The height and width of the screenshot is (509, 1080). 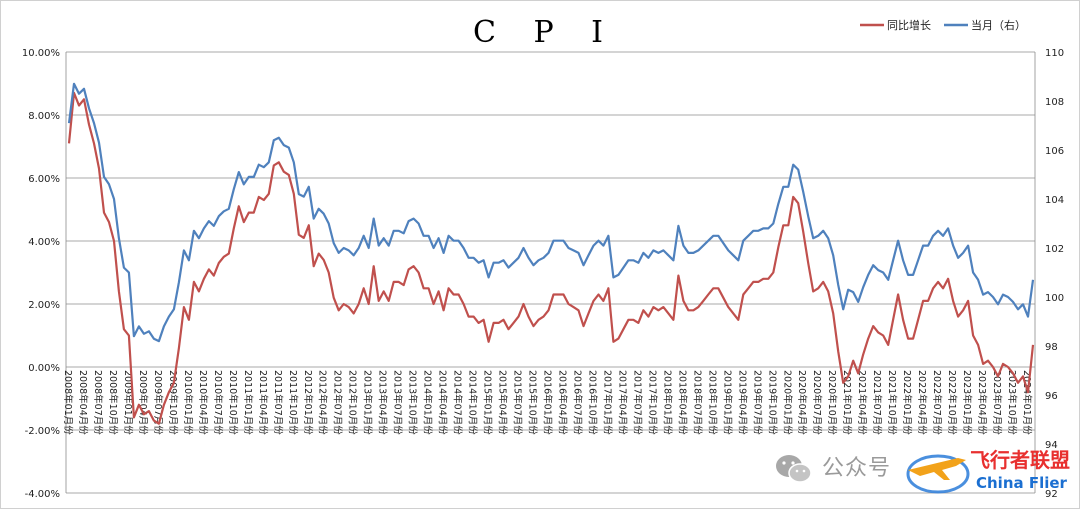 What do you see at coordinates (218, 402) in the screenshot?
I see `x-tick-label: 2010年07月份` at bounding box center [218, 402].